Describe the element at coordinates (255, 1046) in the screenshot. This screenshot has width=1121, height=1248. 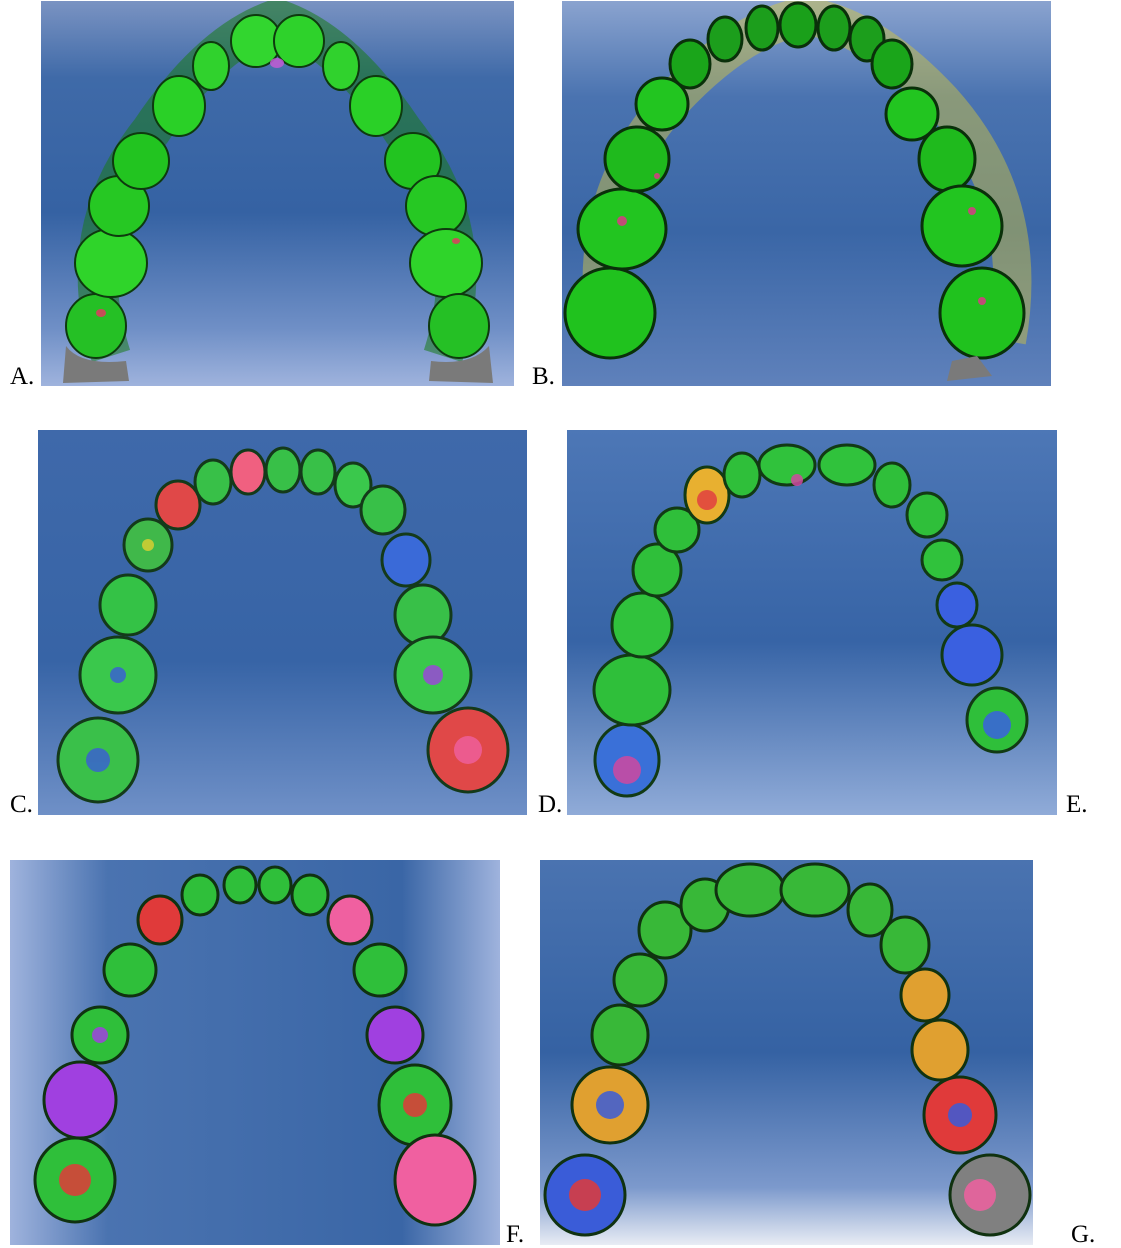
I see `teeth-f` at that location.